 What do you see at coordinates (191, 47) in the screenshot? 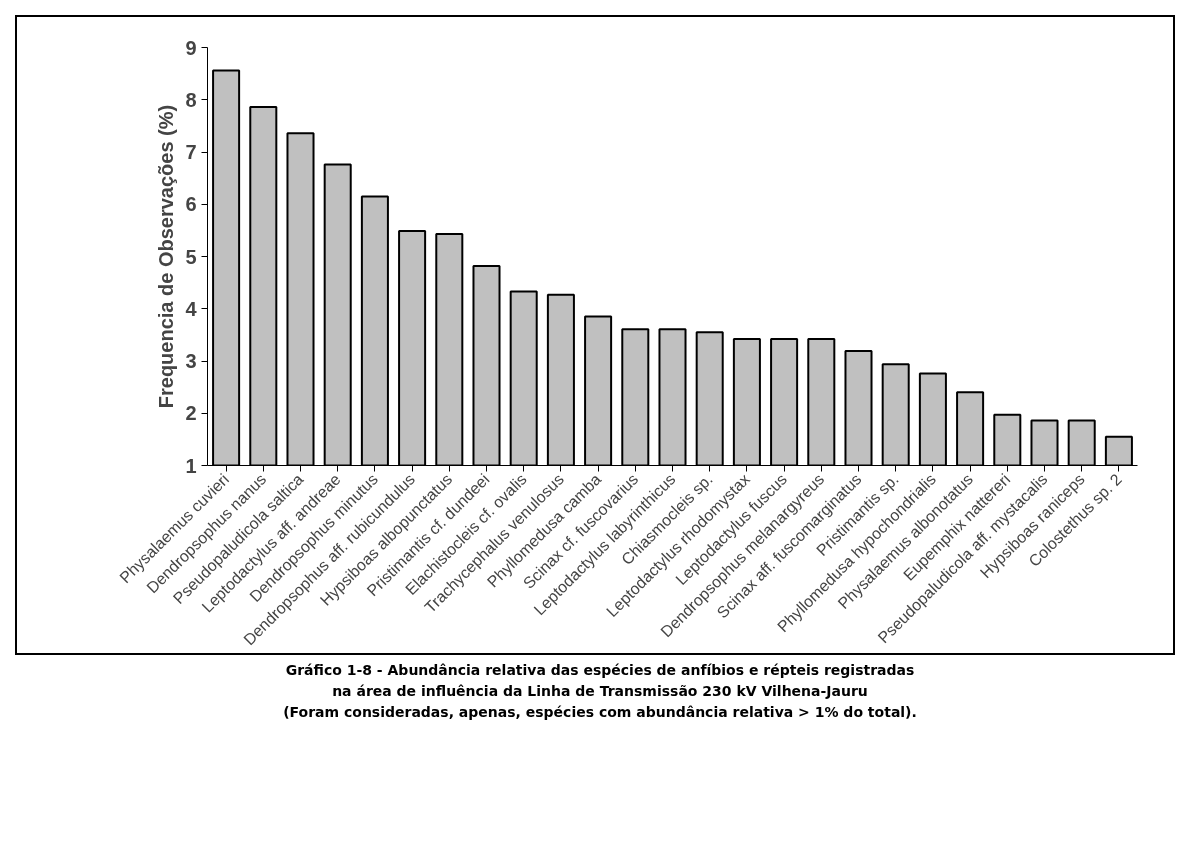
I see `y-tick-label: 9` at bounding box center [191, 47].